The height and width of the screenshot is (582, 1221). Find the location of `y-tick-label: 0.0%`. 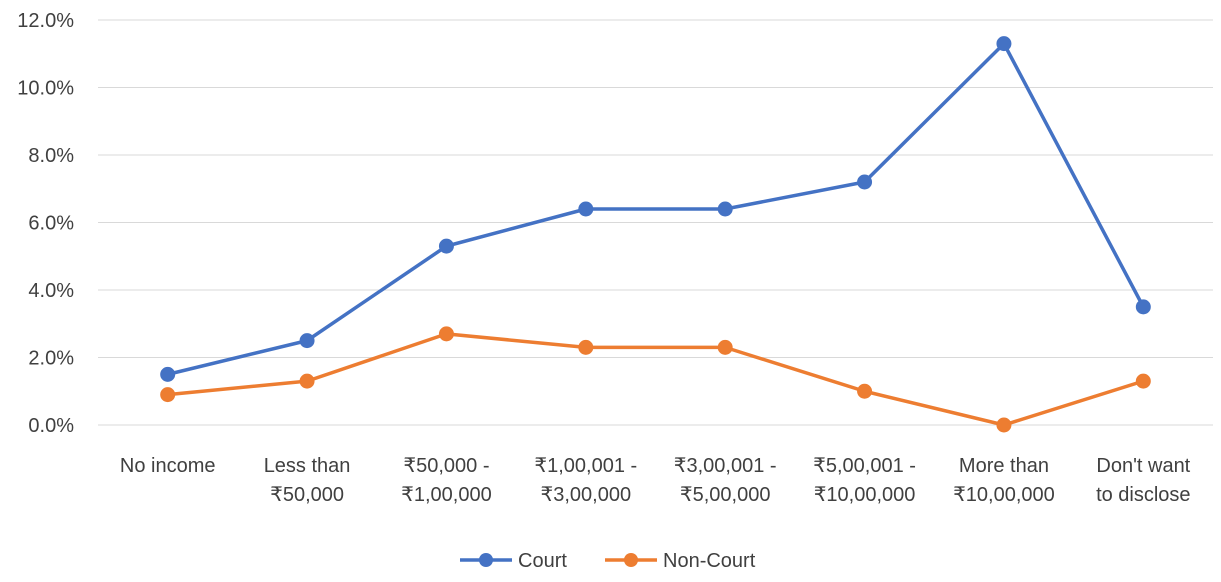

y-tick-label: 0.0% is located at coordinates (51, 426).